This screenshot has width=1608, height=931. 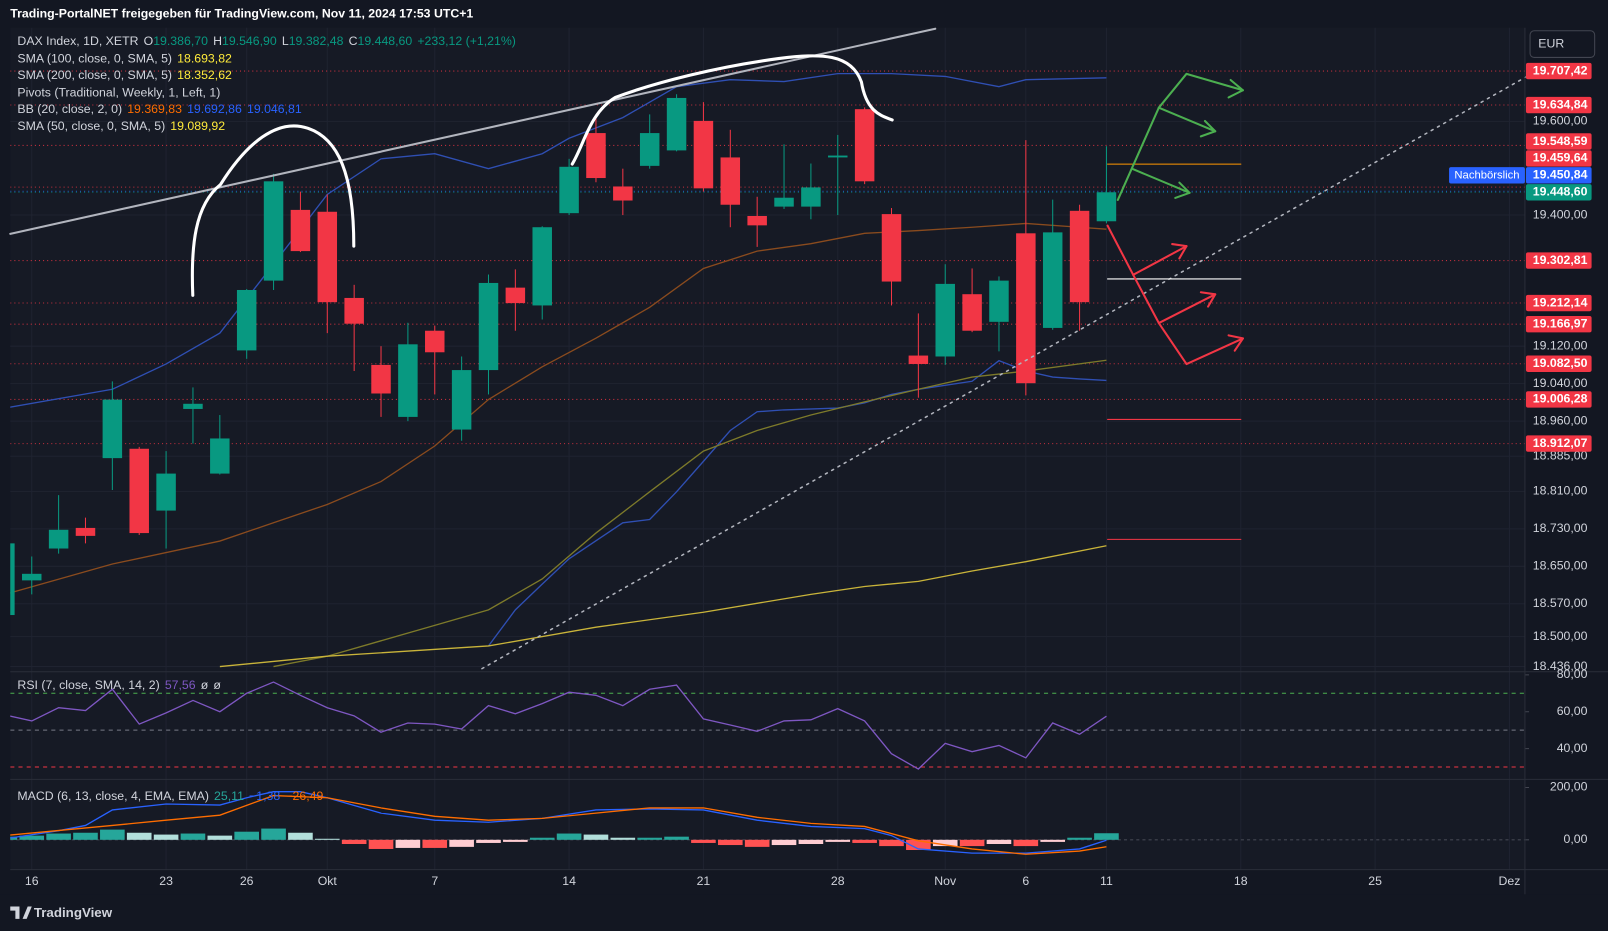 I want to click on x-tick-label: Okt, so click(x=328, y=881).